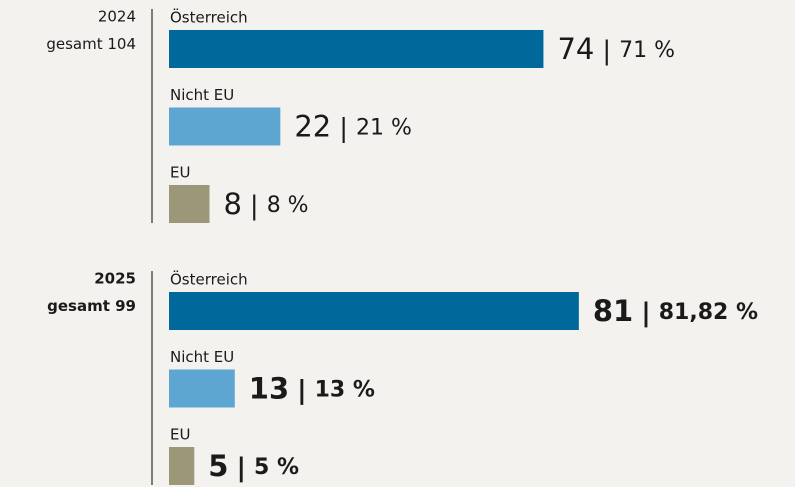 Image resolution: width=795 pixels, height=487 pixels. Describe the element at coordinates (345, 390) in the screenshot. I see `percent-label: 13 %` at that location.